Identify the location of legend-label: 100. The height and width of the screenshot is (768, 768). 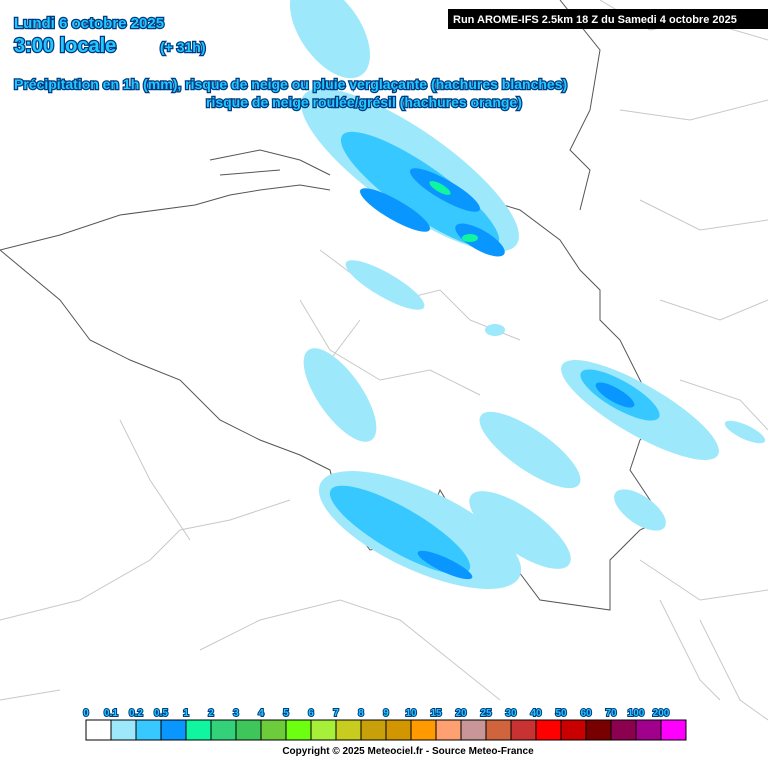
(636, 713).